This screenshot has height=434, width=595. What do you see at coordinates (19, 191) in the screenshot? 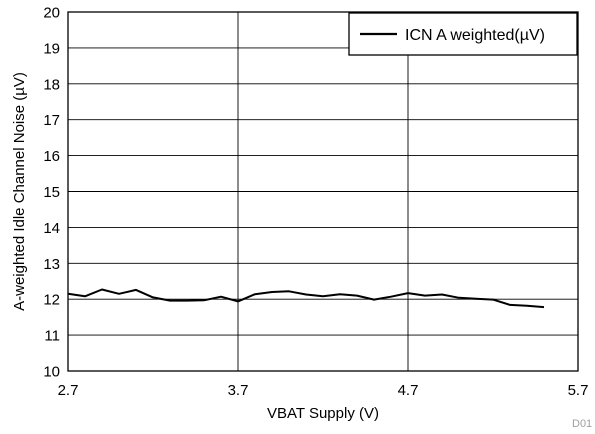
I see `y-axis-label: A-weighted Idle Channel Noise (µV)` at bounding box center [19, 191].